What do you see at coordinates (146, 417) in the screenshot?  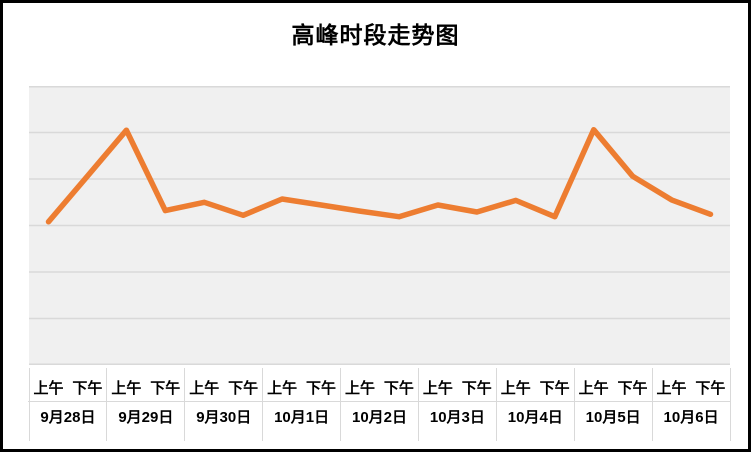 I see `date-label: 9月29日` at bounding box center [146, 417].